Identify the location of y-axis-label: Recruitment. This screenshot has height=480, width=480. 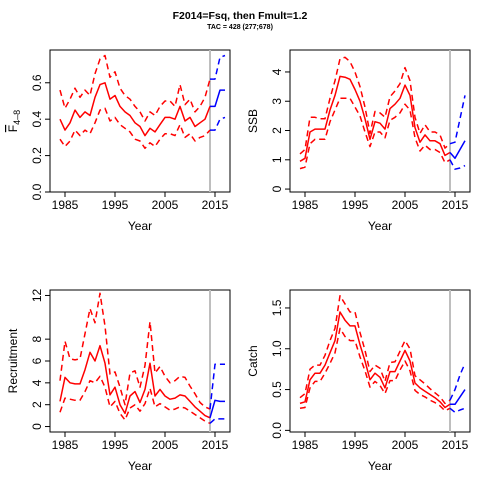
(13, 360).